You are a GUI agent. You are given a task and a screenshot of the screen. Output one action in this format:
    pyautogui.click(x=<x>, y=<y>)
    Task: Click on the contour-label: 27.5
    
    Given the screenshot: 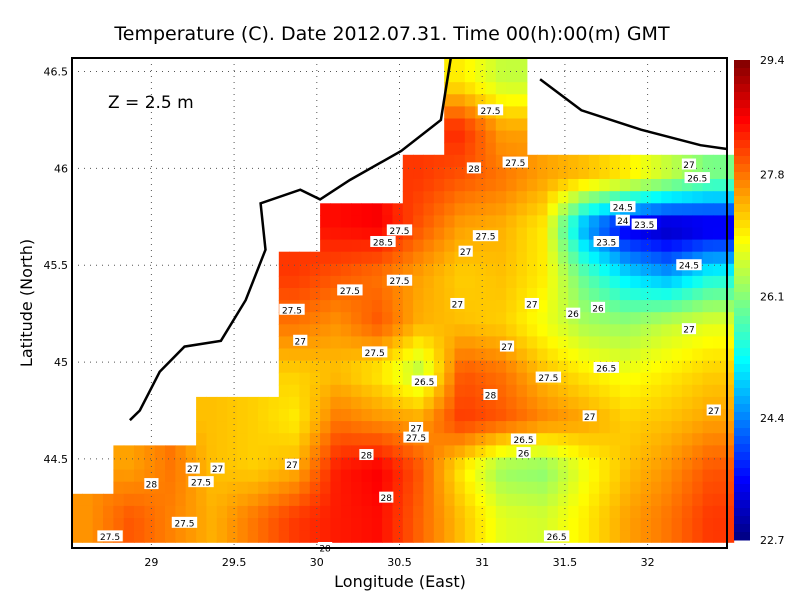 What is the action you would take?
    pyautogui.click(x=110, y=536)
    